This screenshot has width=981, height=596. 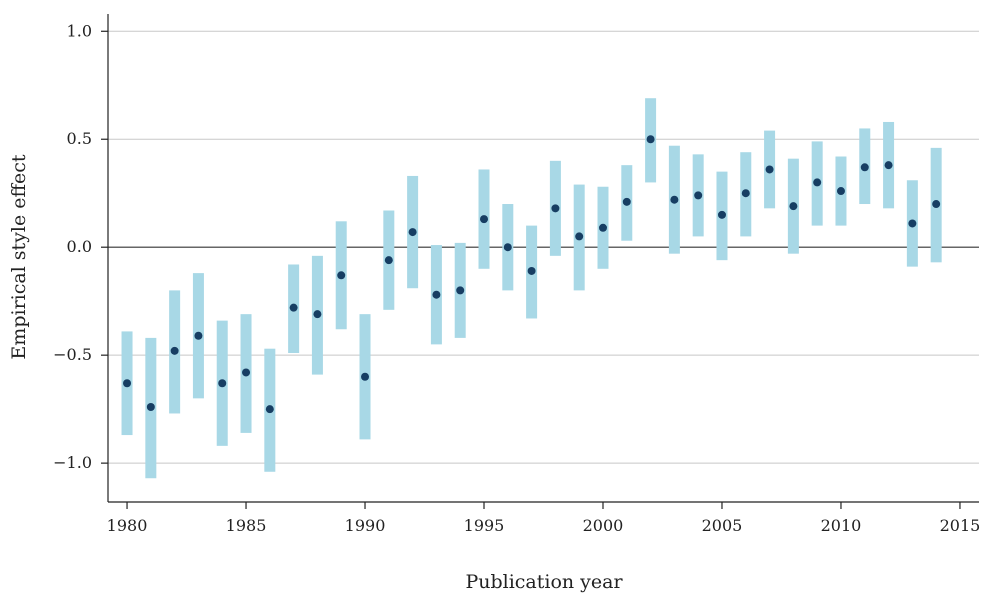 I want to click on x-tick-label: 2010, so click(x=841, y=525).